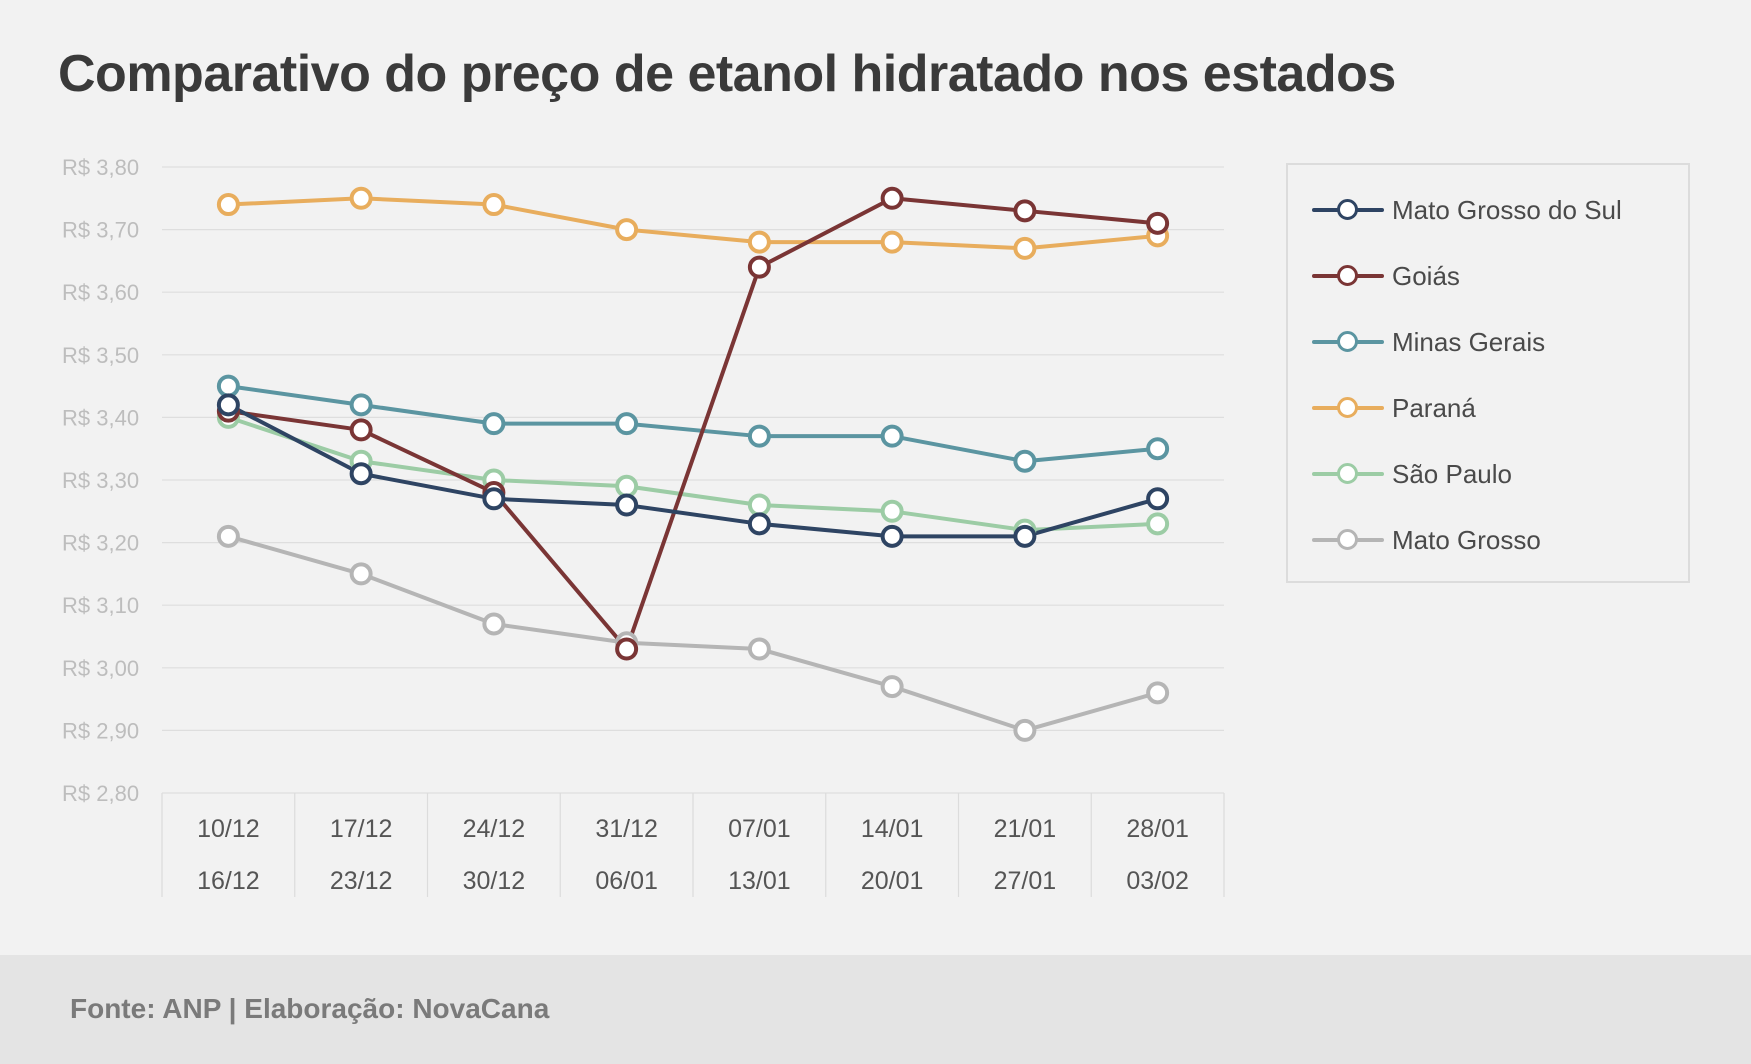 Image resolution: width=1751 pixels, height=1064 pixels. Describe the element at coordinates (494, 881) in the screenshot. I see `x-tick-label: 30/12` at that location.